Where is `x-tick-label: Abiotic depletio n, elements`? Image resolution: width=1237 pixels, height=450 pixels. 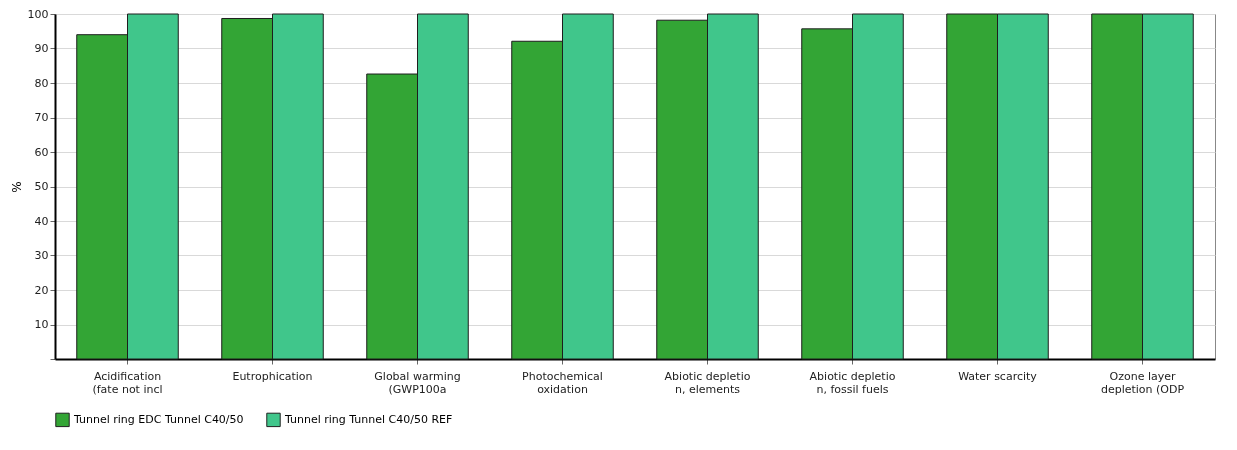
x-tick-label: Abiotic depletio n, elements is located at coordinates (707, 382).